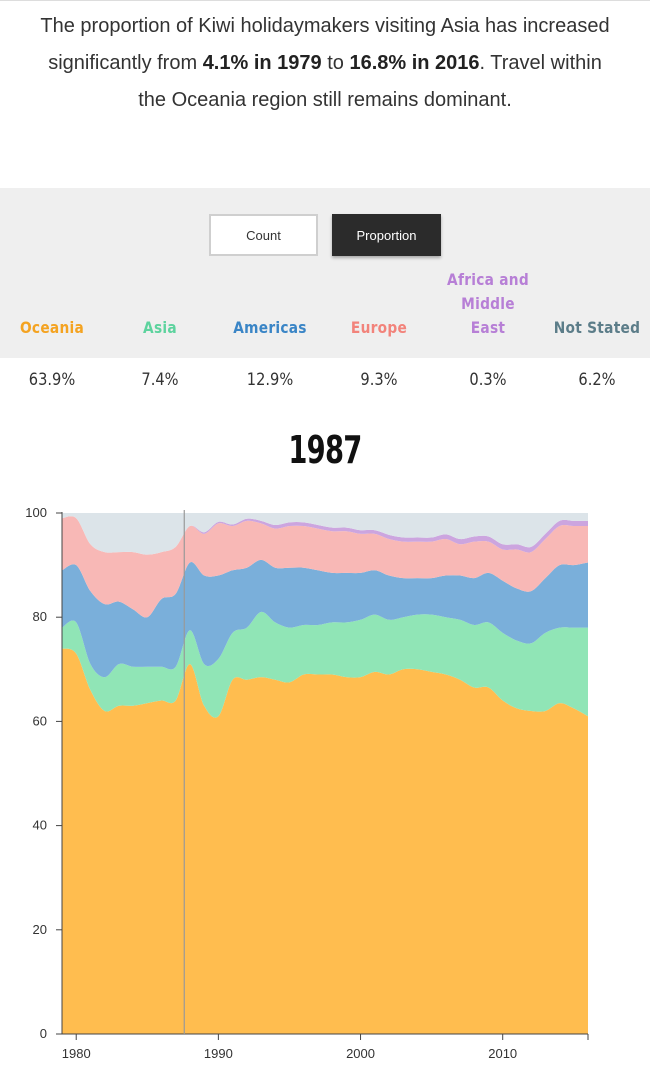 This screenshot has width=650, height=1082. I want to click on legend-oceania: Oceania, so click(52, 327).